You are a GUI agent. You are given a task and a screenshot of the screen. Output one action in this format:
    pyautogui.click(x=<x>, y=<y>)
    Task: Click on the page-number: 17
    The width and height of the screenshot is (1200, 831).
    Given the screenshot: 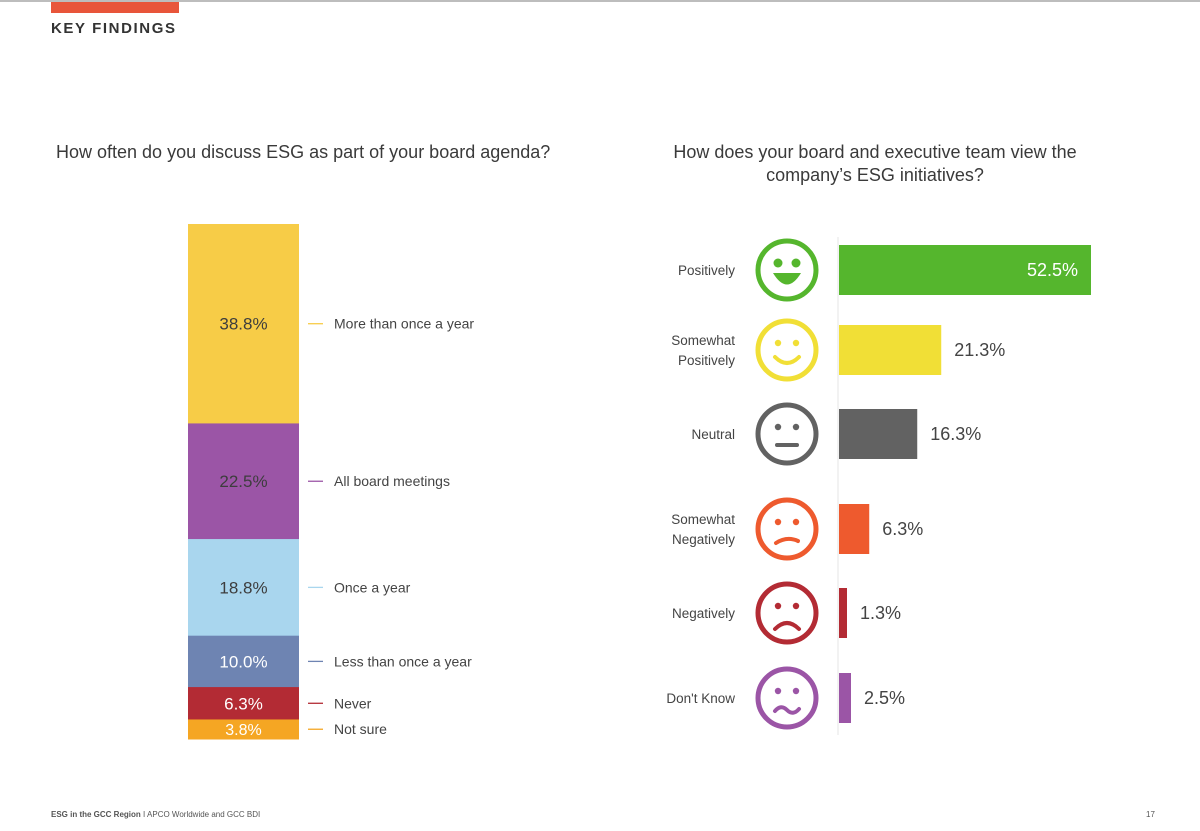 What is the action you would take?
    pyautogui.click(x=1150, y=814)
    